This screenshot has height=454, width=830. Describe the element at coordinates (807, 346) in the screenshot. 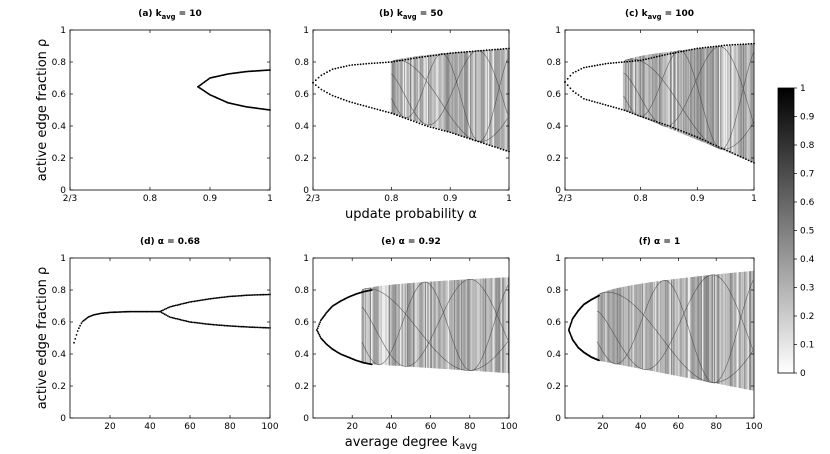

I see `colorbar-tick-label: 0.1` at that location.